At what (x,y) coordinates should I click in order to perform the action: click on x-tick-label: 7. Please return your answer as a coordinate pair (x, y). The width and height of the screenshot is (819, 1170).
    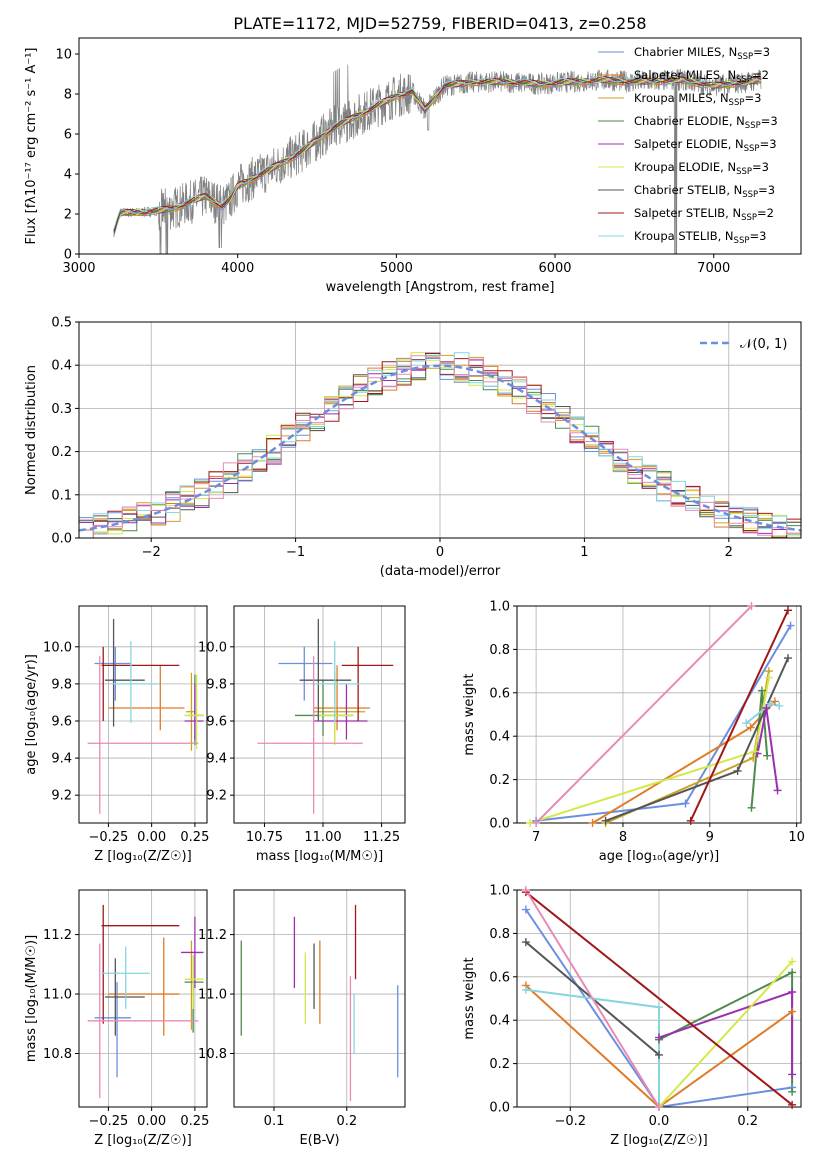
    Looking at the image, I should click on (536, 837).